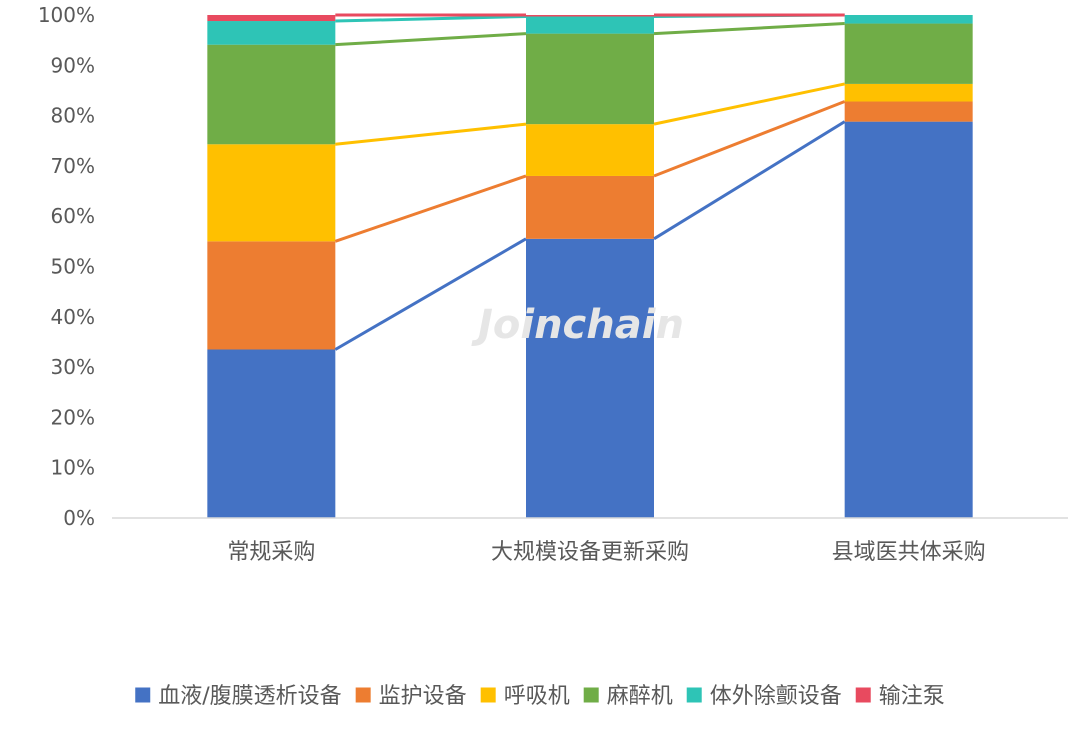  I want to click on x-axis: 常规采购 大规模设备更新采购 县域医共体采购, so click(606, 552).